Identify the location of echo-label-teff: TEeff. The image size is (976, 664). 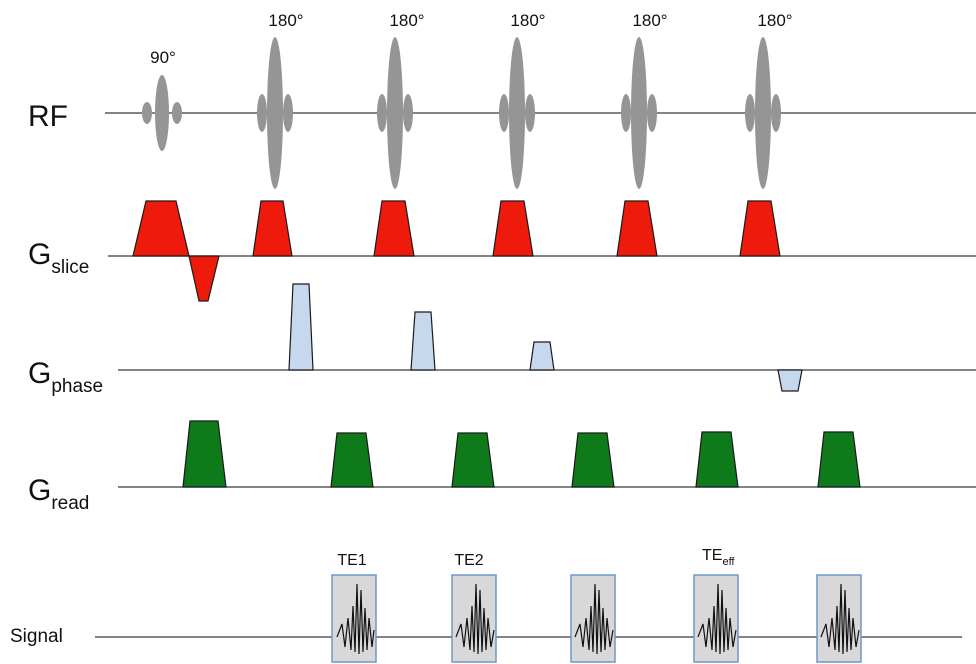
(718, 557).